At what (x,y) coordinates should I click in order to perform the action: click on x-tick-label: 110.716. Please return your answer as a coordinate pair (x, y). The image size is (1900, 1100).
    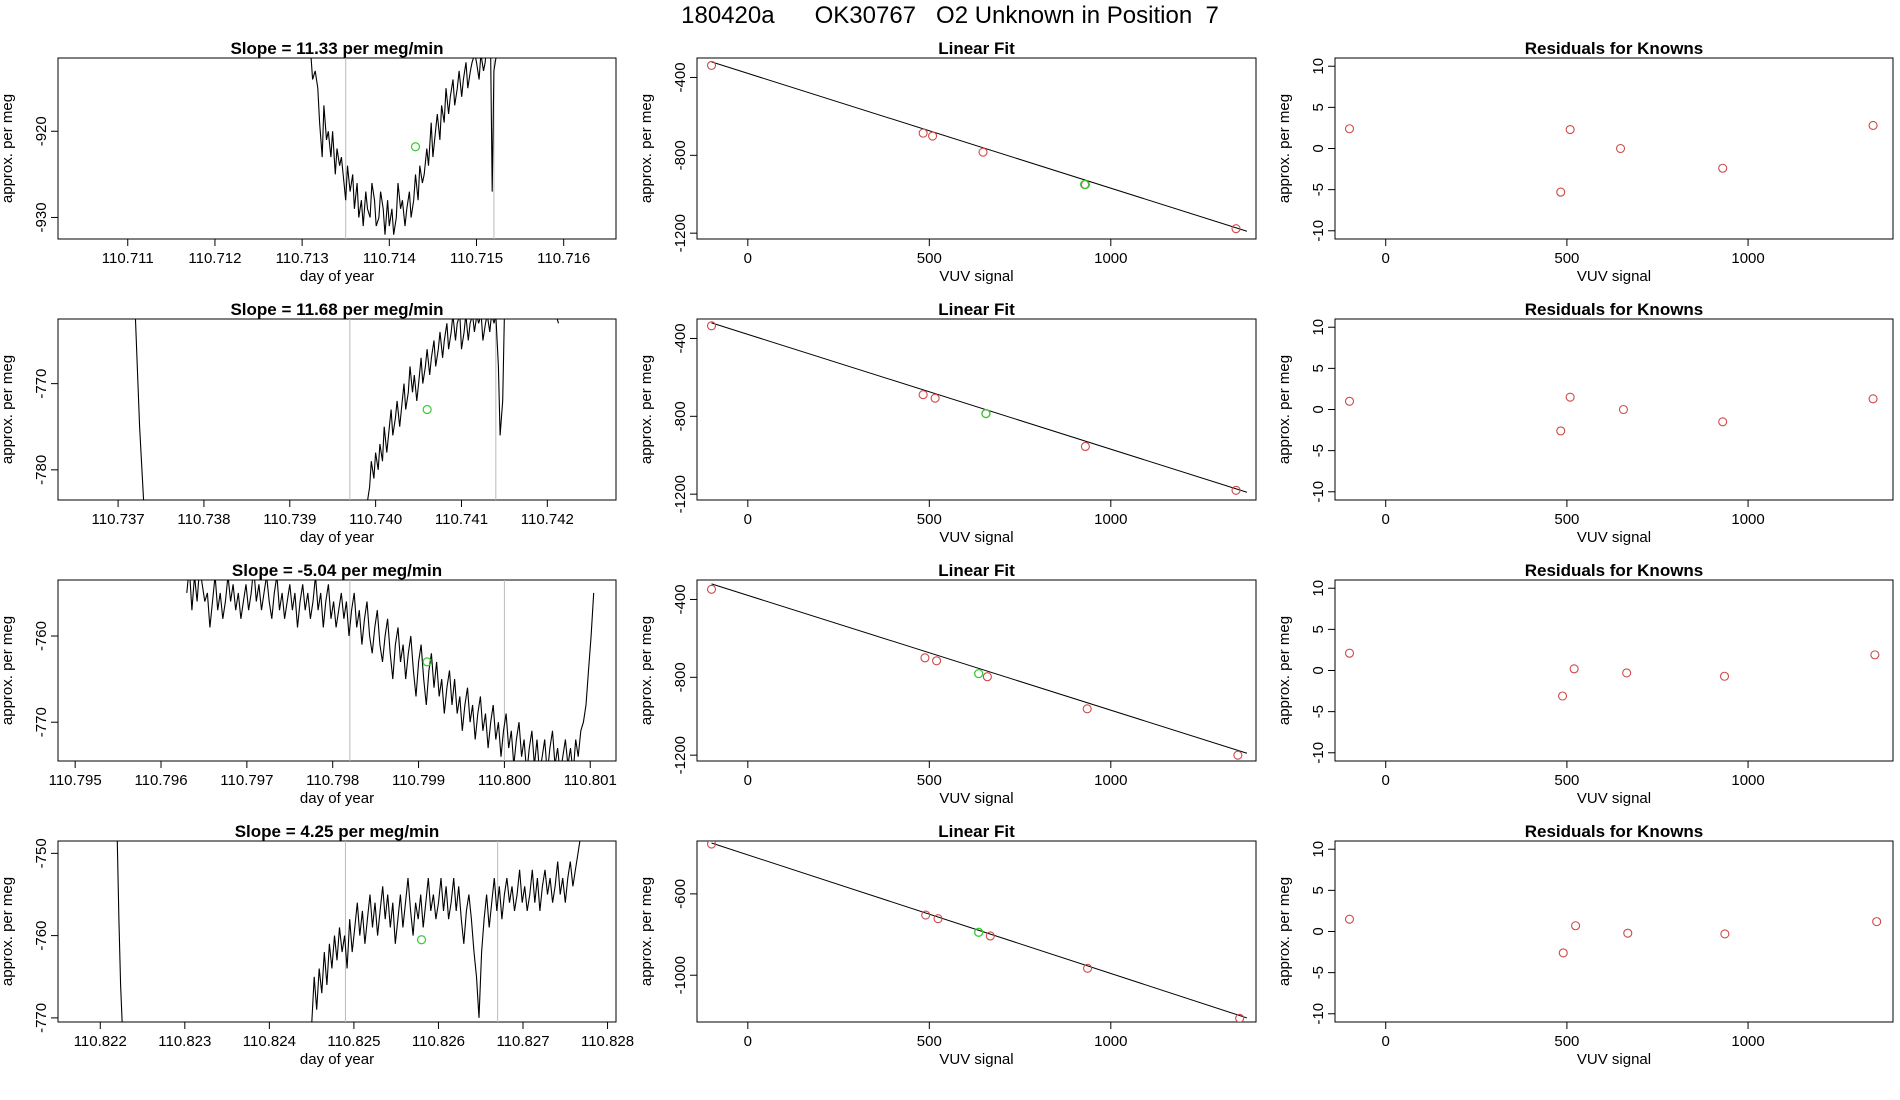
    Looking at the image, I should click on (563, 258).